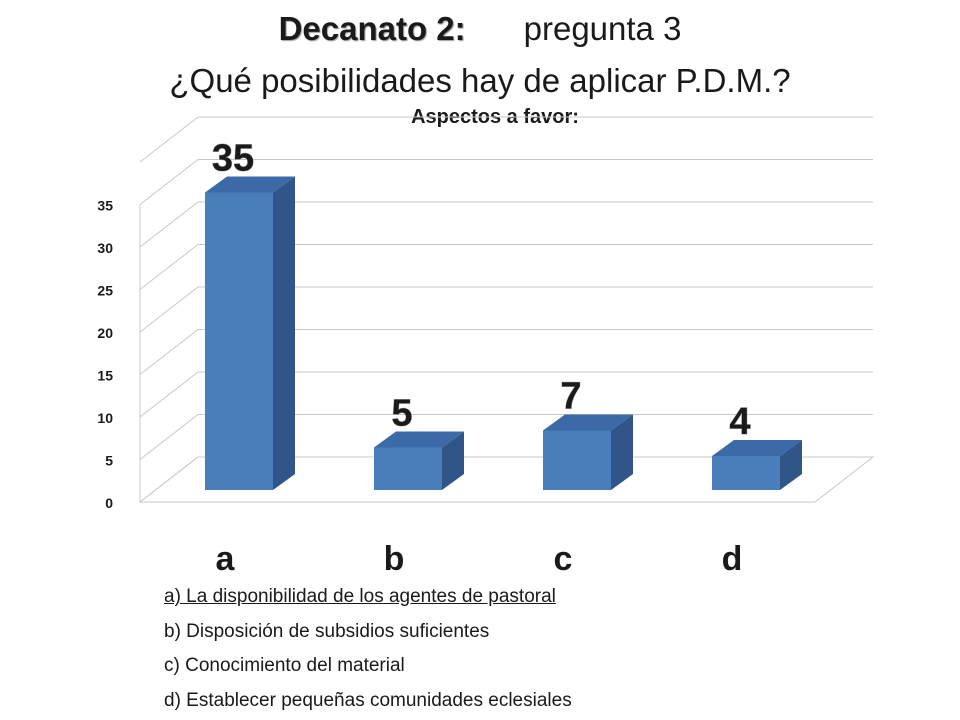  What do you see at coordinates (739, 422) in the screenshot?
I see `data-label-d: 4` at bounding box center [739, 422].